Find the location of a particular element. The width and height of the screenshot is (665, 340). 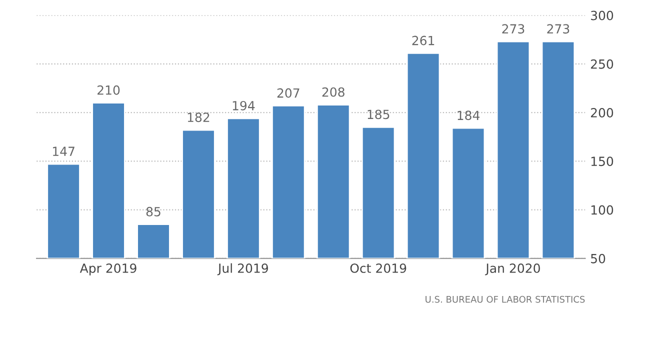

data-label: 147 is located at coordinates (63, 151).